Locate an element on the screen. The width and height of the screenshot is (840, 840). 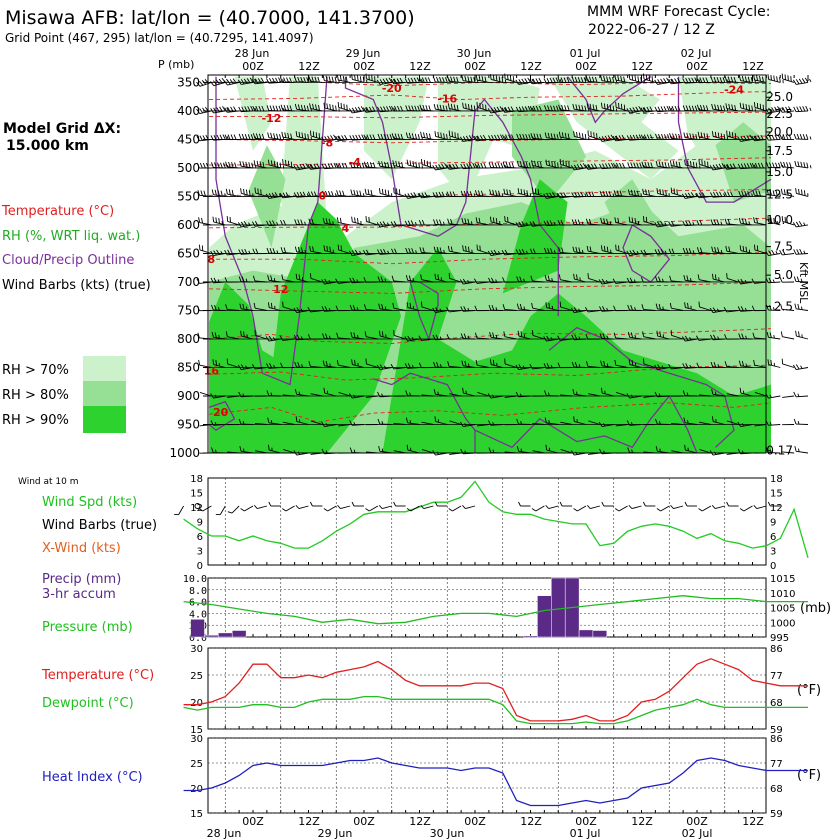
pressure-tick-label: 800 is located at coordinates (188, 339).